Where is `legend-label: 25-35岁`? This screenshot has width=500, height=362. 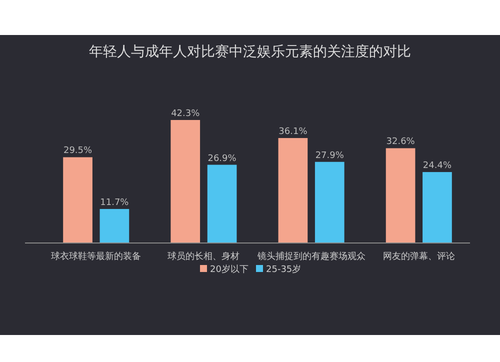
legend-label: 25-35岁 is located at coordinates (284, 269).